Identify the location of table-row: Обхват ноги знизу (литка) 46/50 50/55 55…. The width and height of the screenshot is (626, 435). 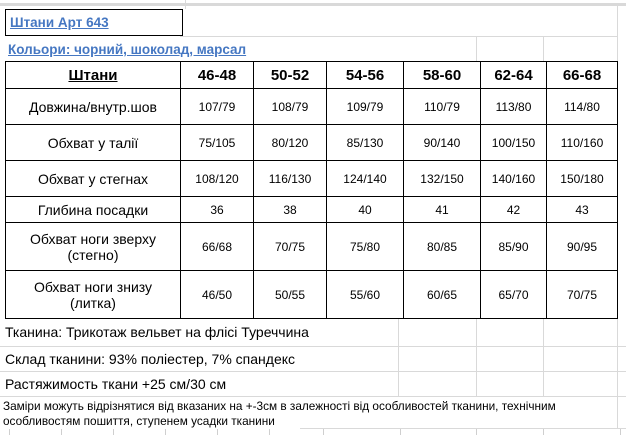
(311, 294).